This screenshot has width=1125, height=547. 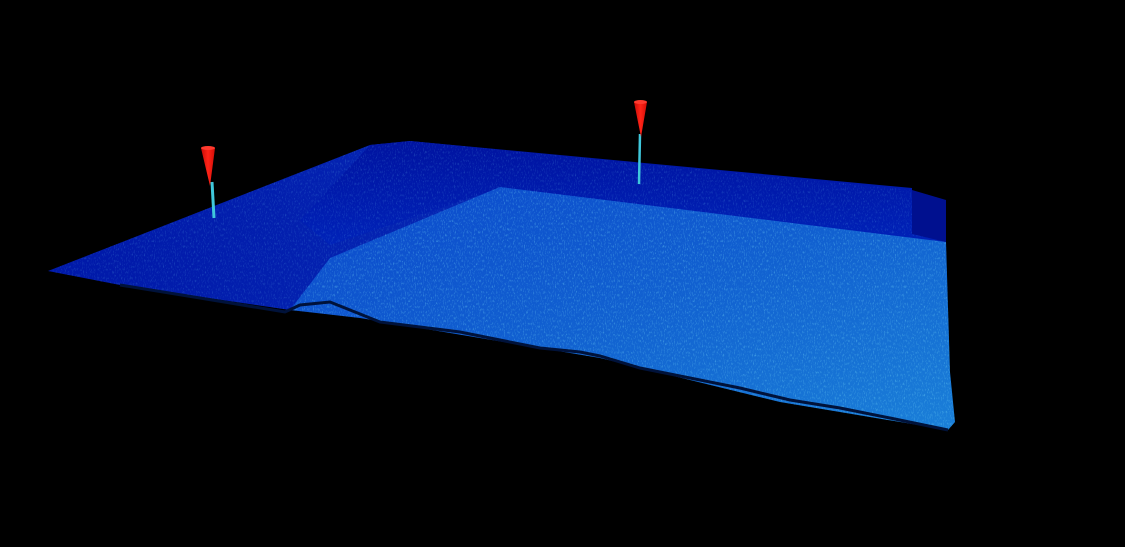 What do you see at coordinates (639, 159) in the screenshot?
I see `center-peak-spike` at bounding box center [639, 159].